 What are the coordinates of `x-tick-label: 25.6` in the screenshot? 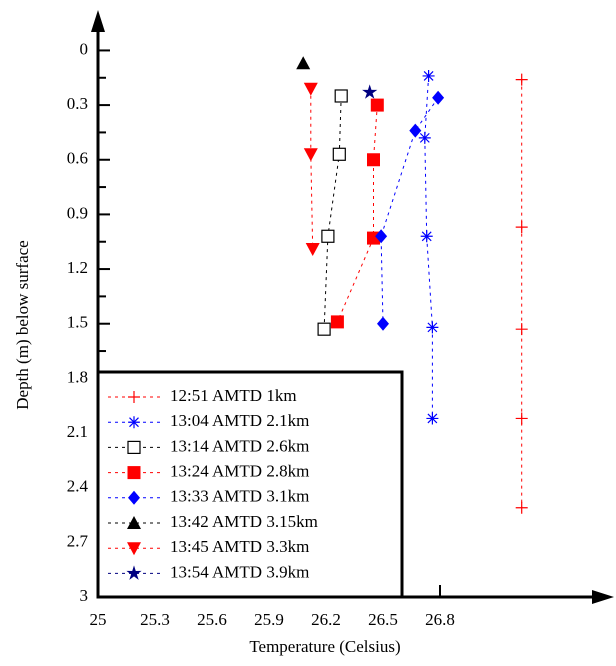 It's located at (212, 619).